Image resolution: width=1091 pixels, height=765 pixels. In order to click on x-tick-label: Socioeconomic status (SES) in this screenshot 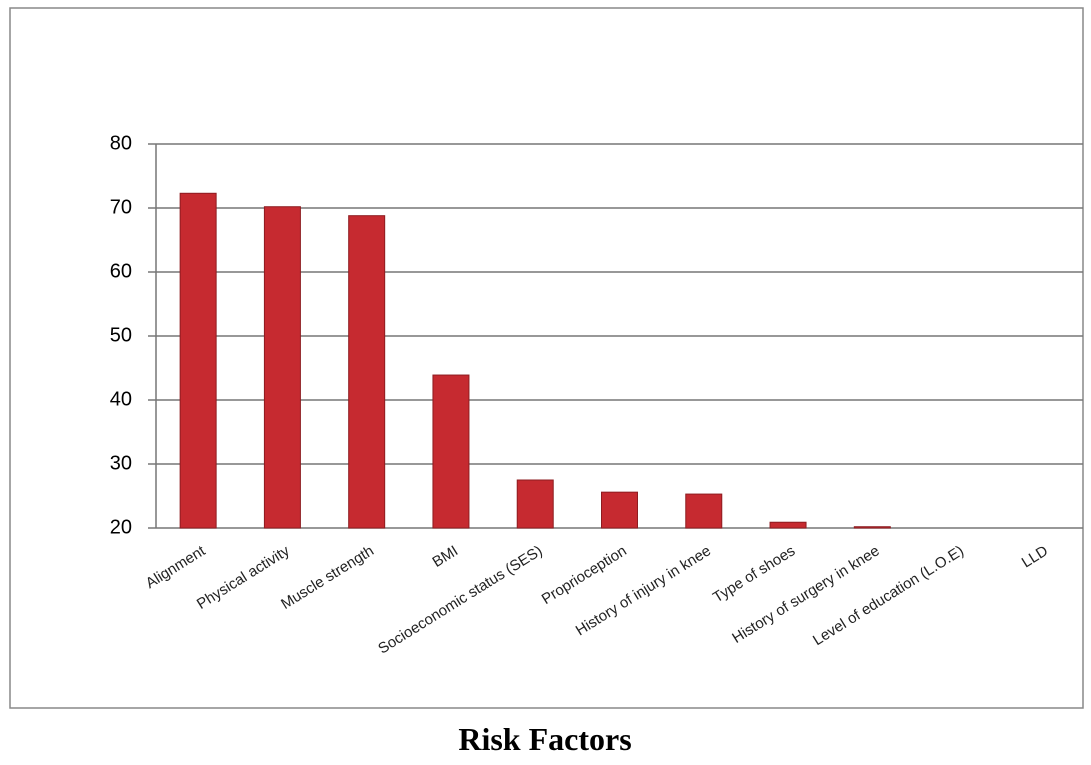, I will do `click(460, 599)`.